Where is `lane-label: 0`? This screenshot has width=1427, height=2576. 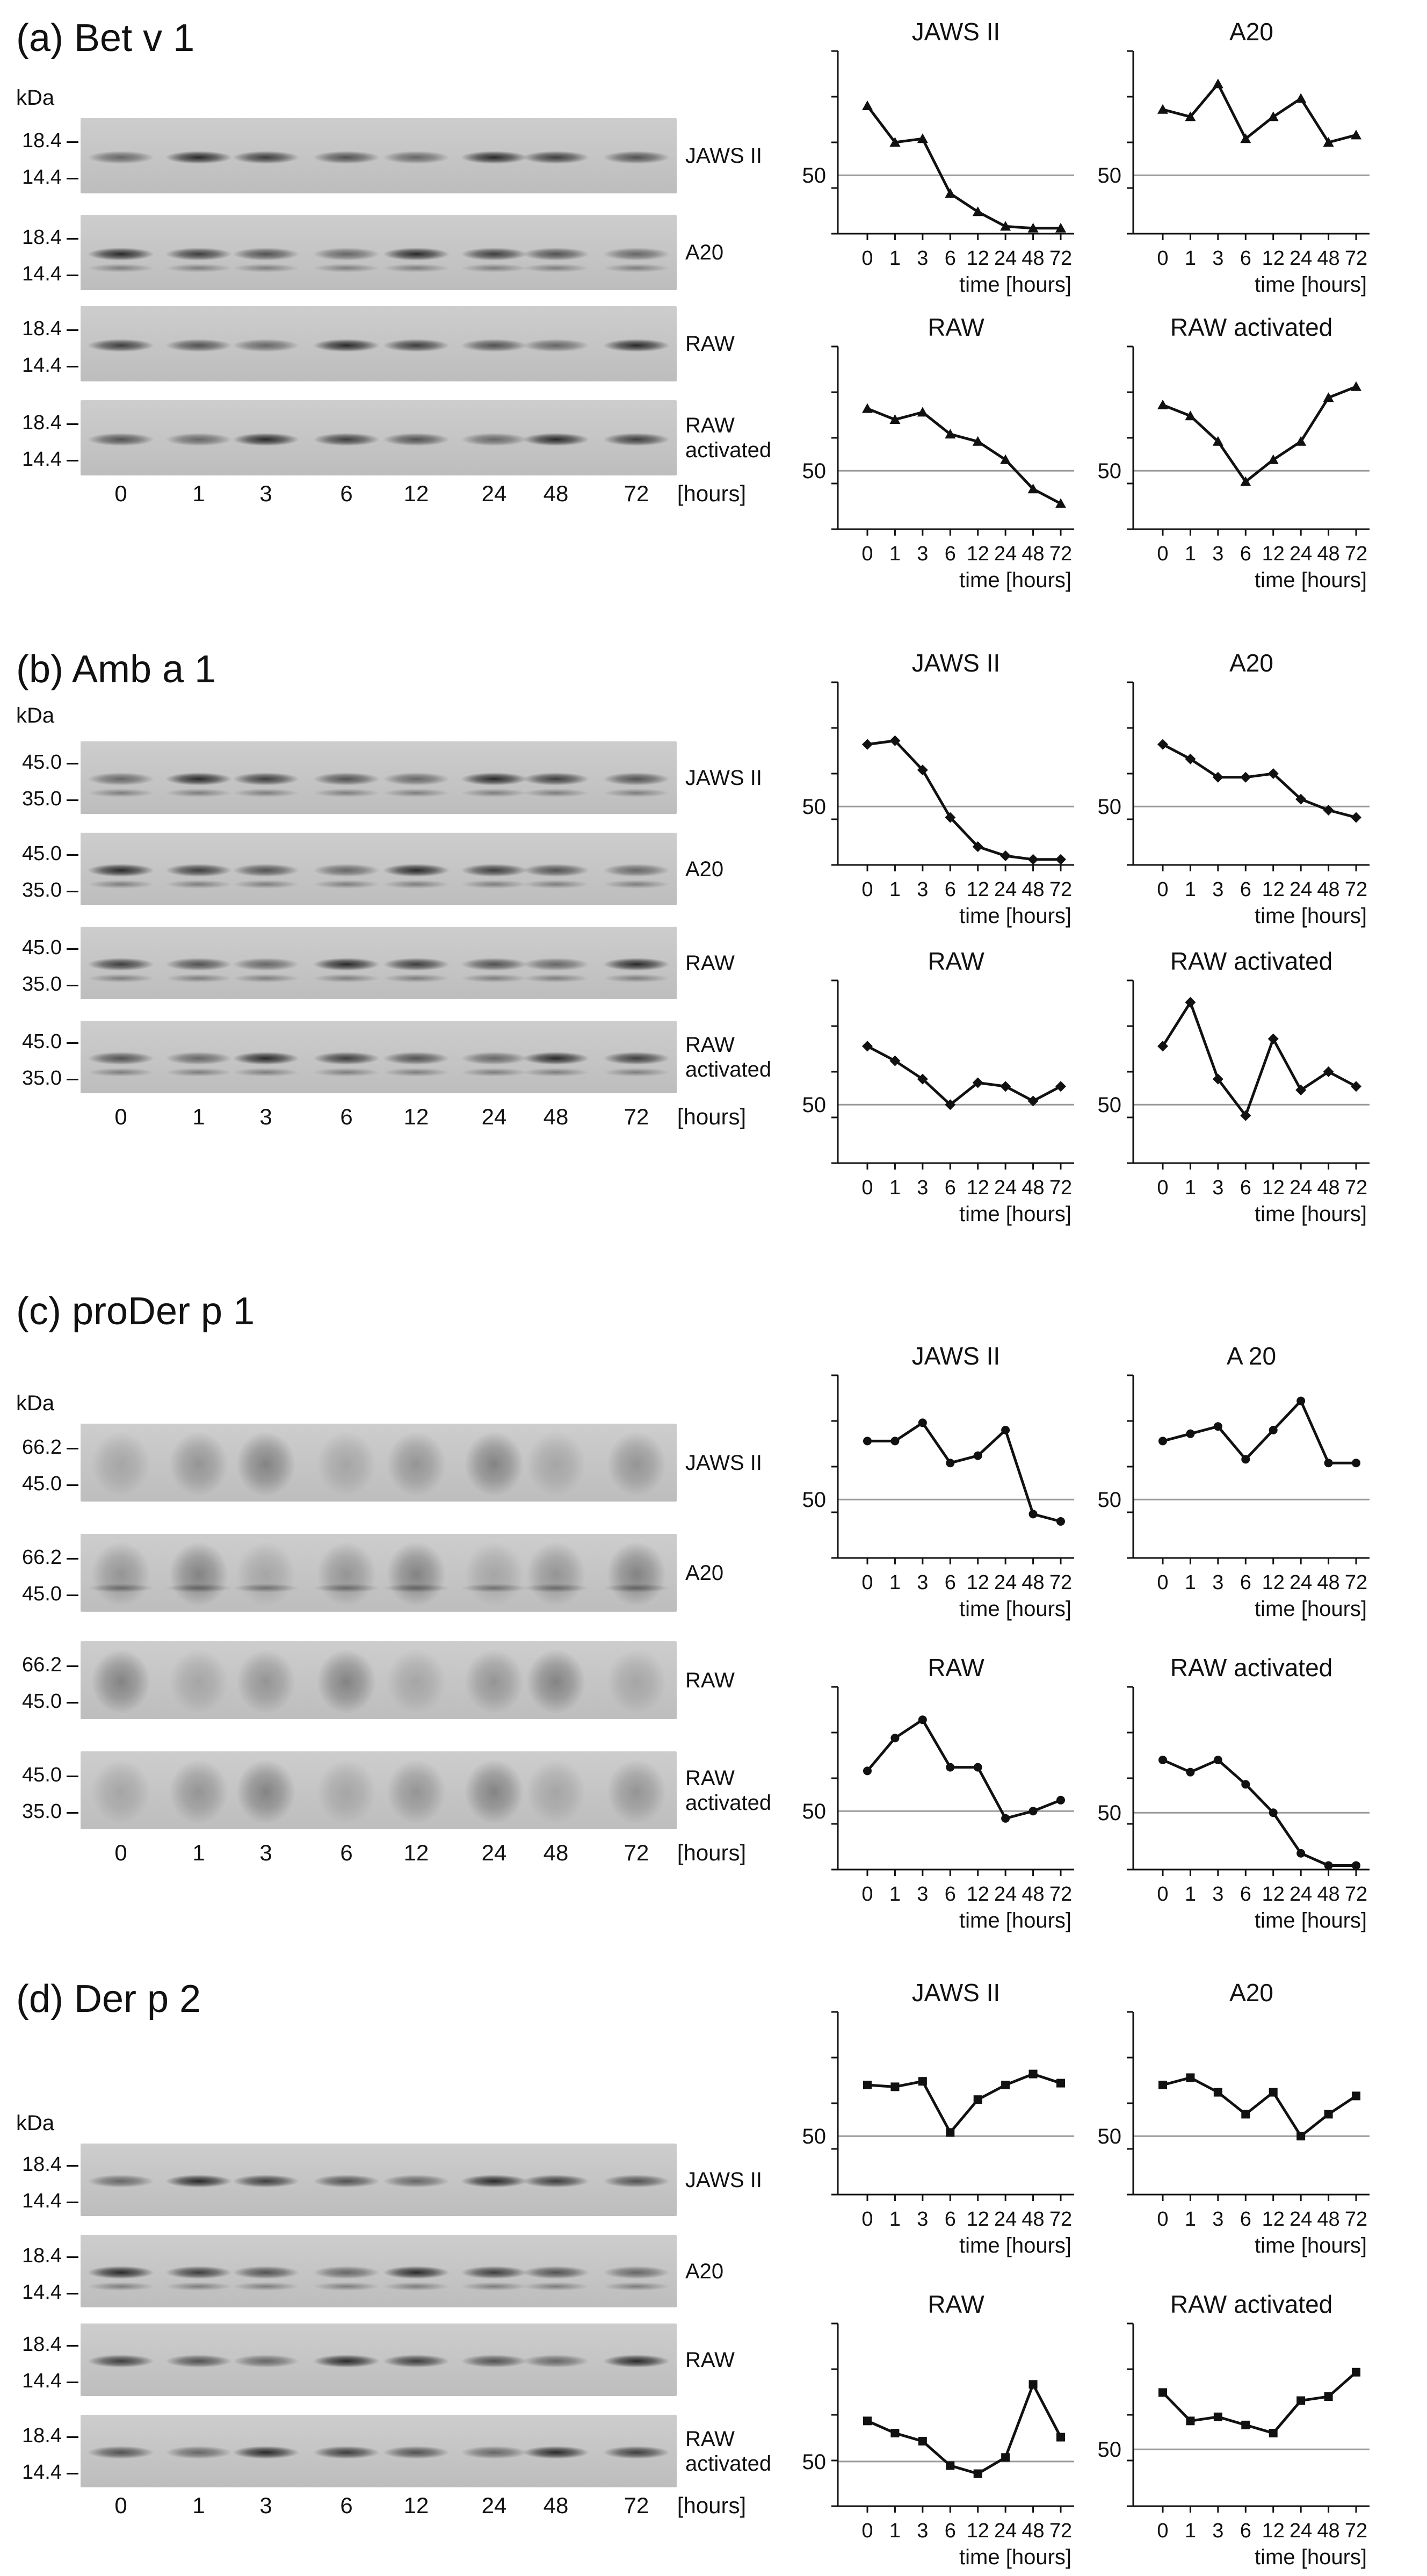
lane-label: 0 is located at coordinates (121, 1853).